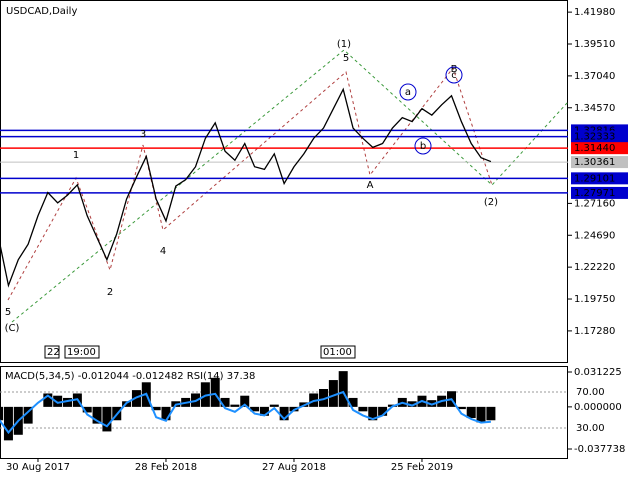 The width and height of the screenshot is (640, 480). Describe the element at coordinates (12, 328) in the screenshot. I see `wave-label: (C)` at that location.